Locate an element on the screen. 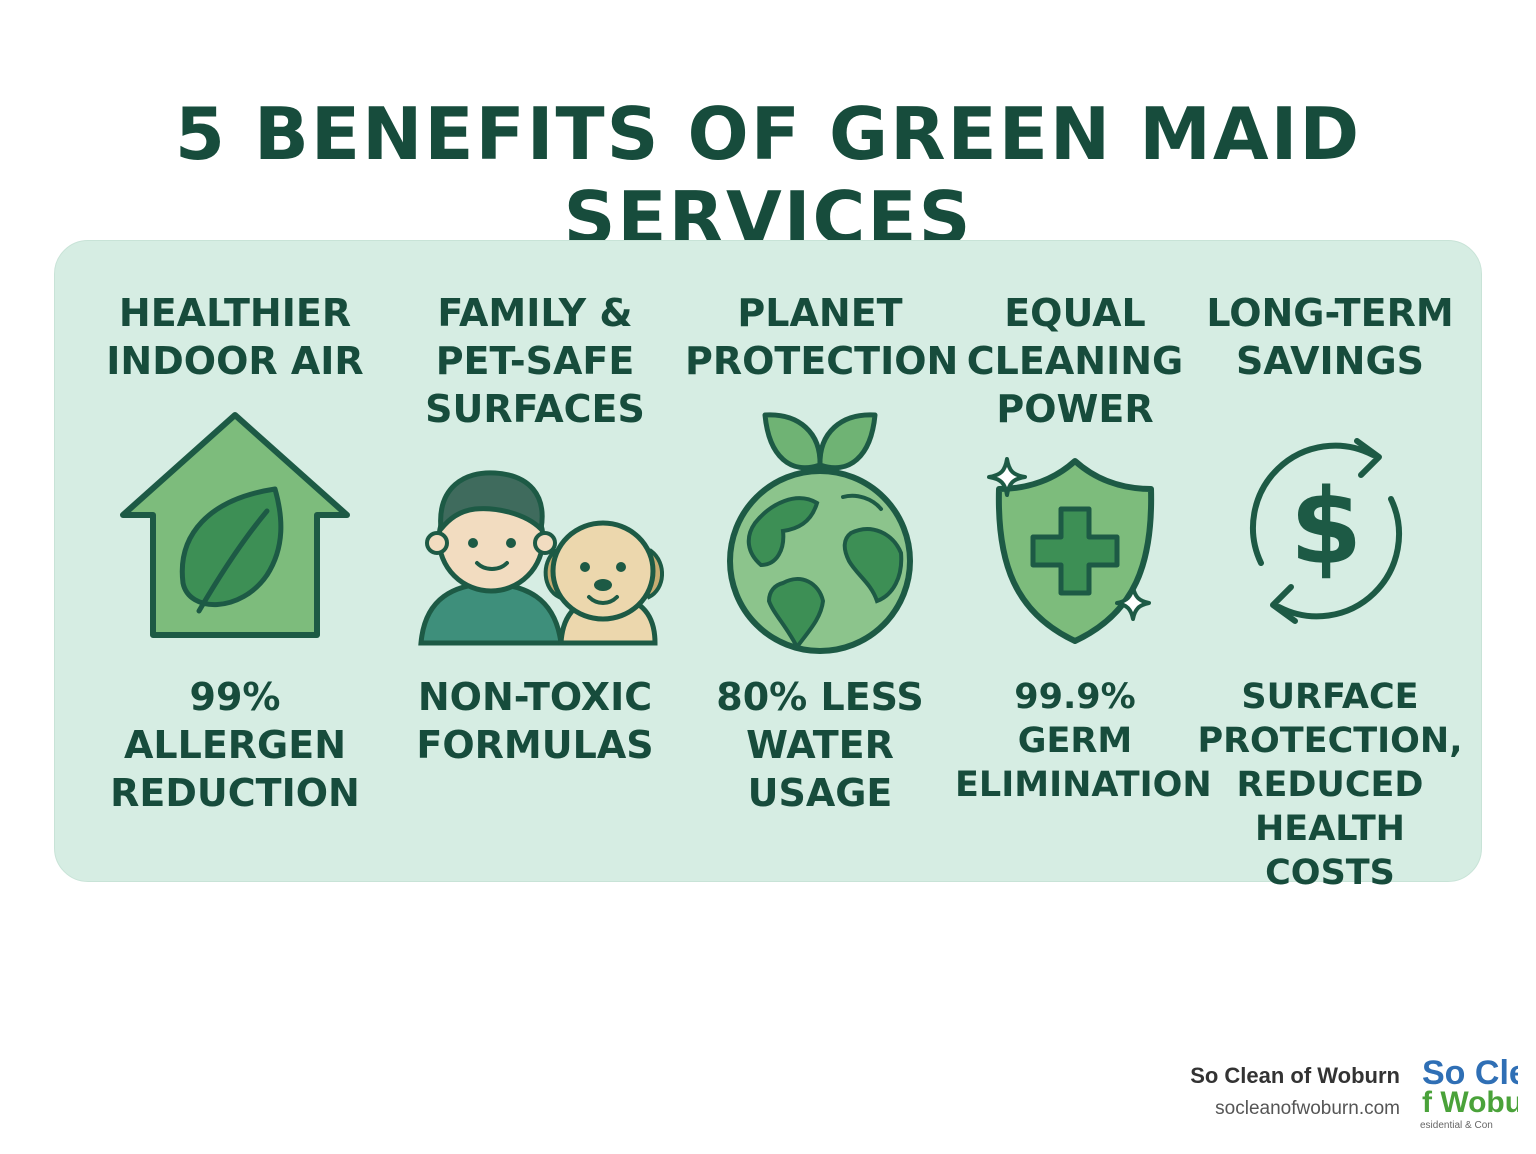 This screenshot has height=1154, width=1536. benefit-family-pet-safe: FAMILY & PET-SAFE SURFACES NON-TOXIC FO is located at coordinates (535, 561).